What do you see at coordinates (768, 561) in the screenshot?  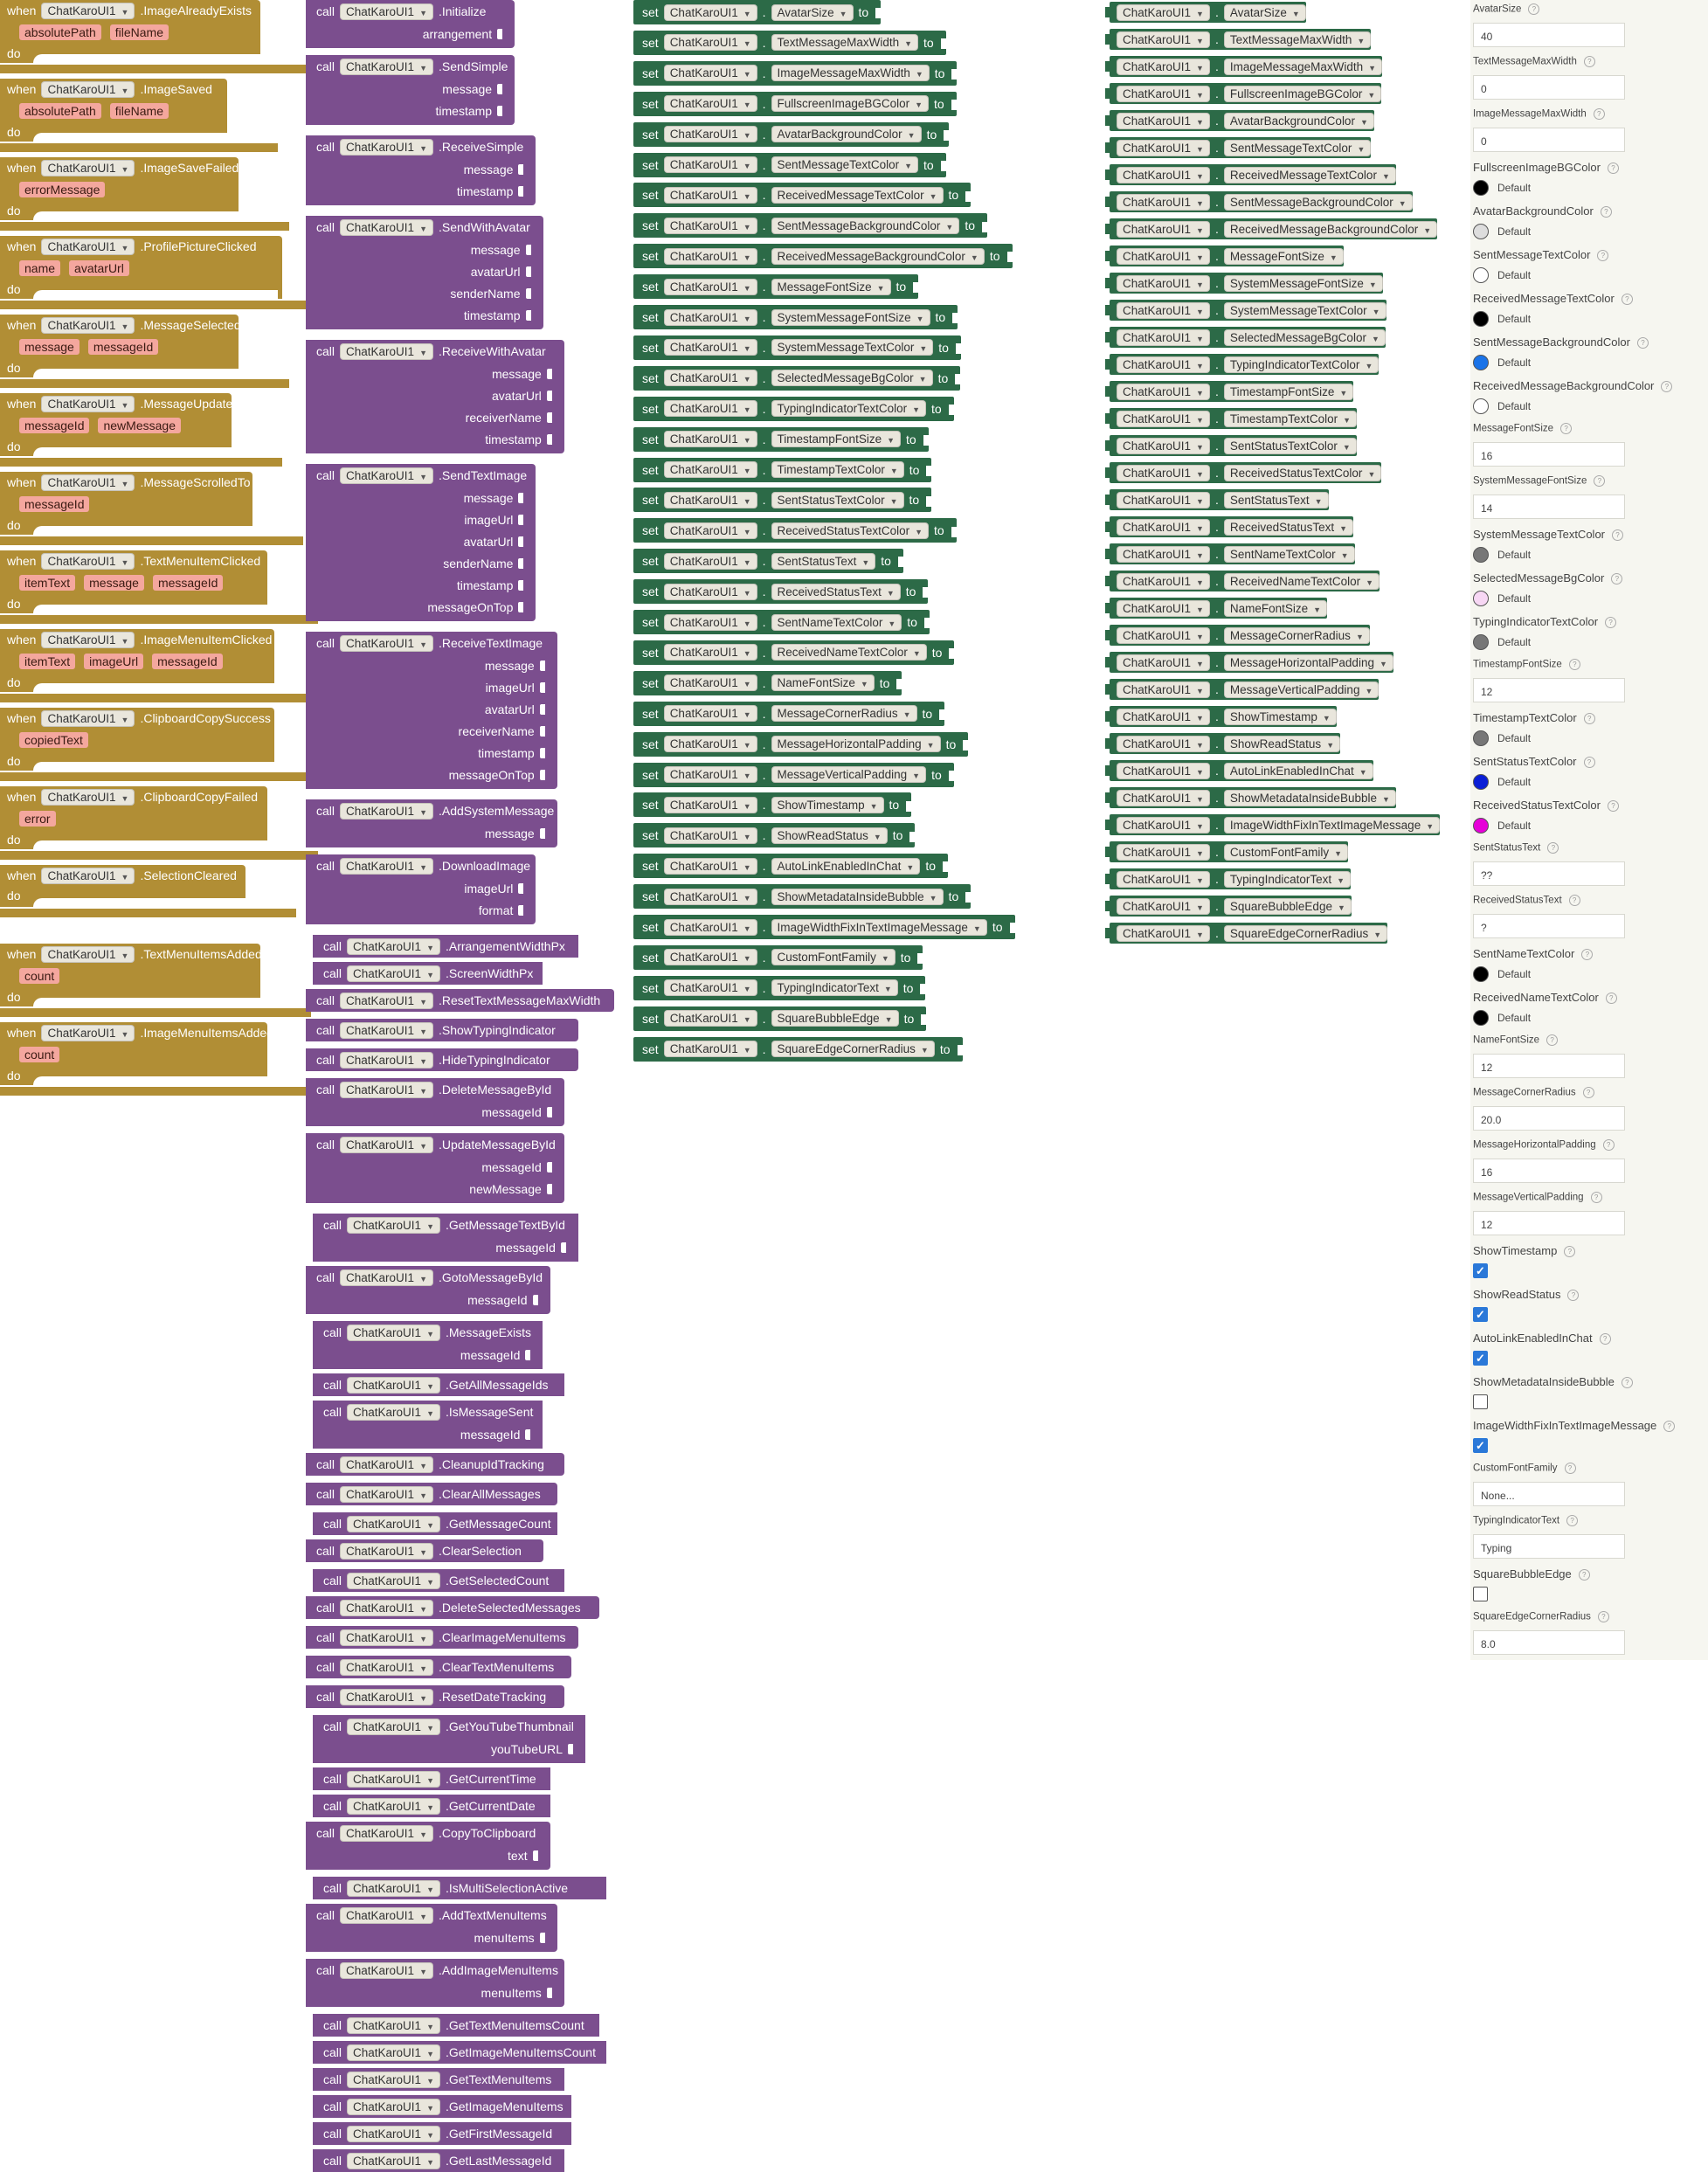 I see `setter-block: set ChatKaroUI1 ▼. SentStatusText ▼ to` at bounding box center [768, 561].